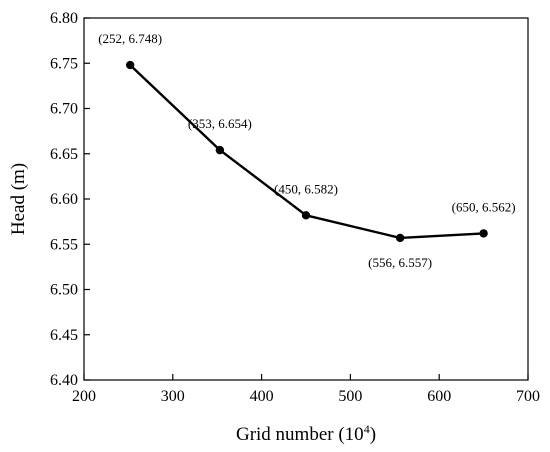 Image resolution: width=550 pixels, height=452 pixels. Describe the element at coordinates (64, 244) in the screenshot. I see `y-tick-label: 6.55` at that location.